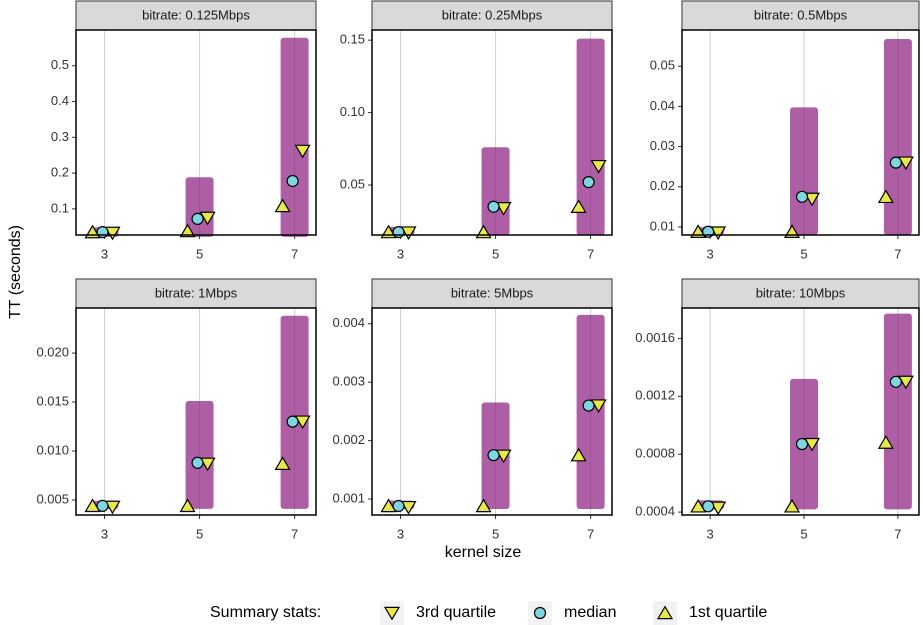 The width and height of the screenshot is (923, 625). I want to click on y-tick-label: 0.015, so click(52, 400).